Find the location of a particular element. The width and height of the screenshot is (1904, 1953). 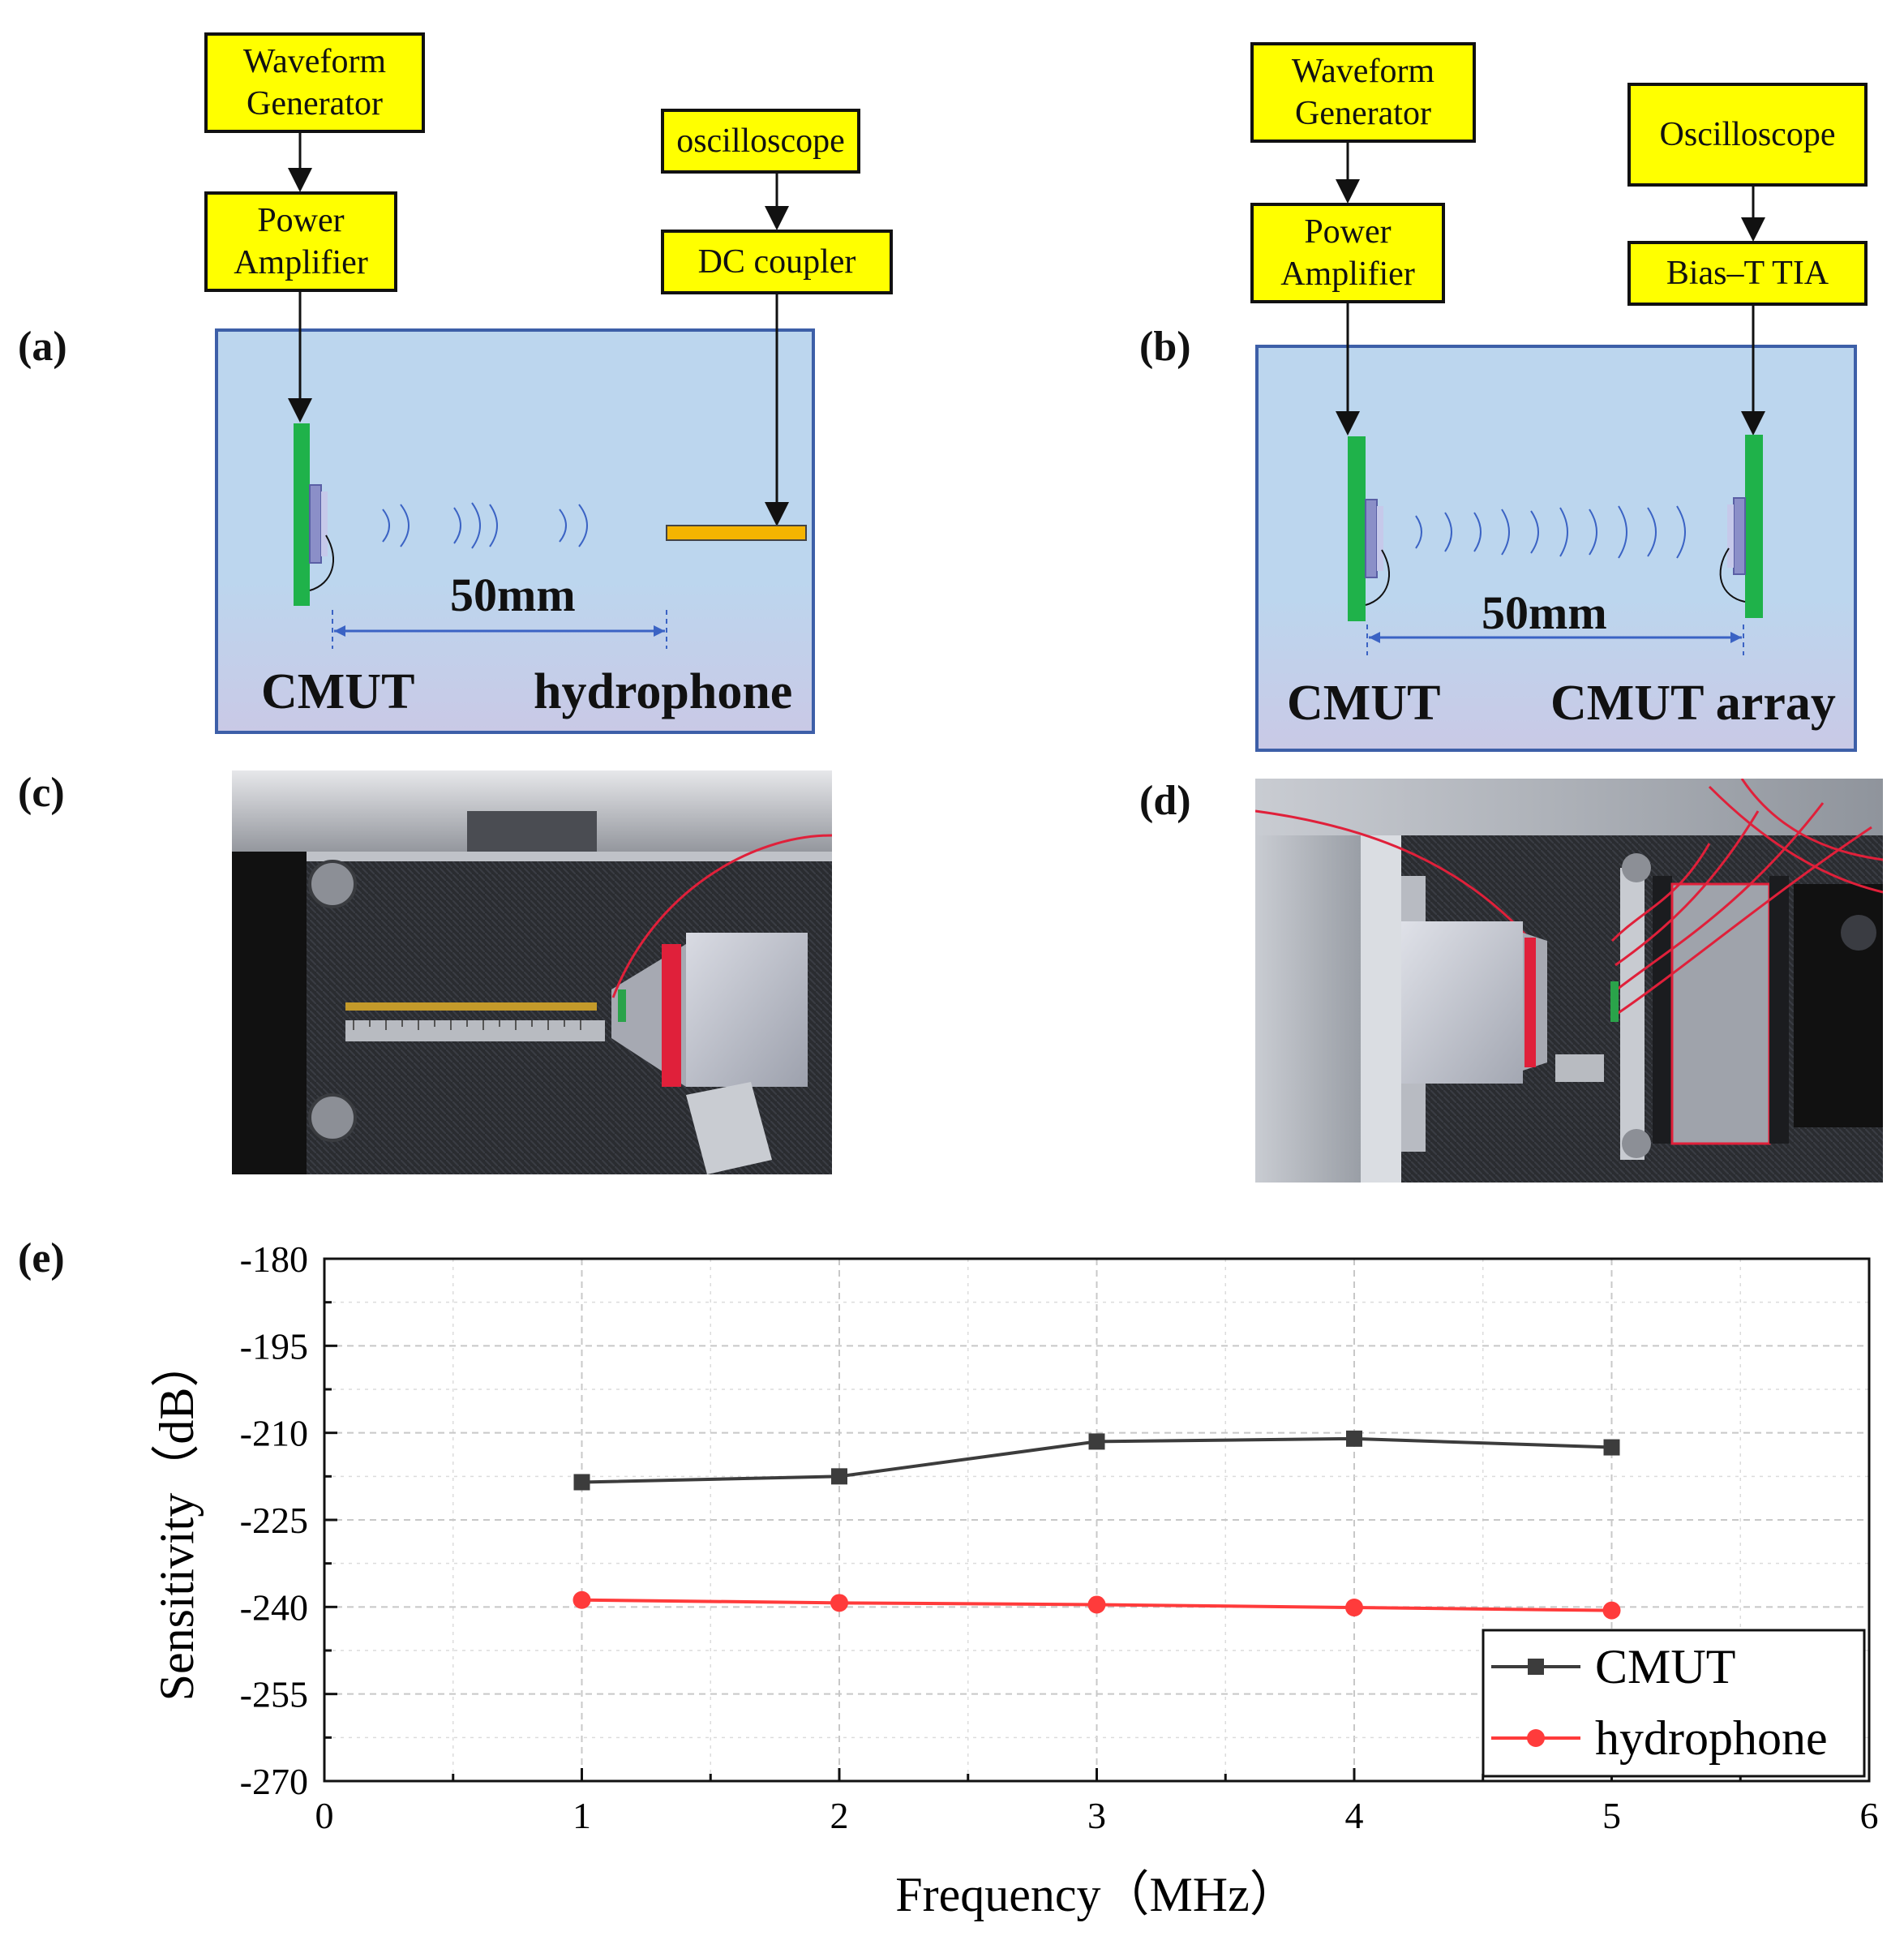

x-tick-label: 0 is located at coordinates (324, 1816).